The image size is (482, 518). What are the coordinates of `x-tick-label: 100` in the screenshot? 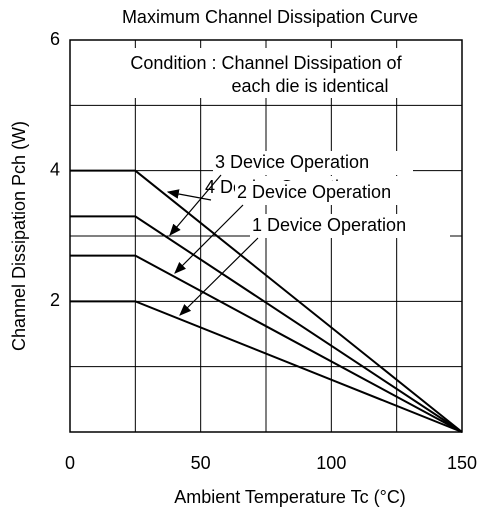 It's located at (331, 463).